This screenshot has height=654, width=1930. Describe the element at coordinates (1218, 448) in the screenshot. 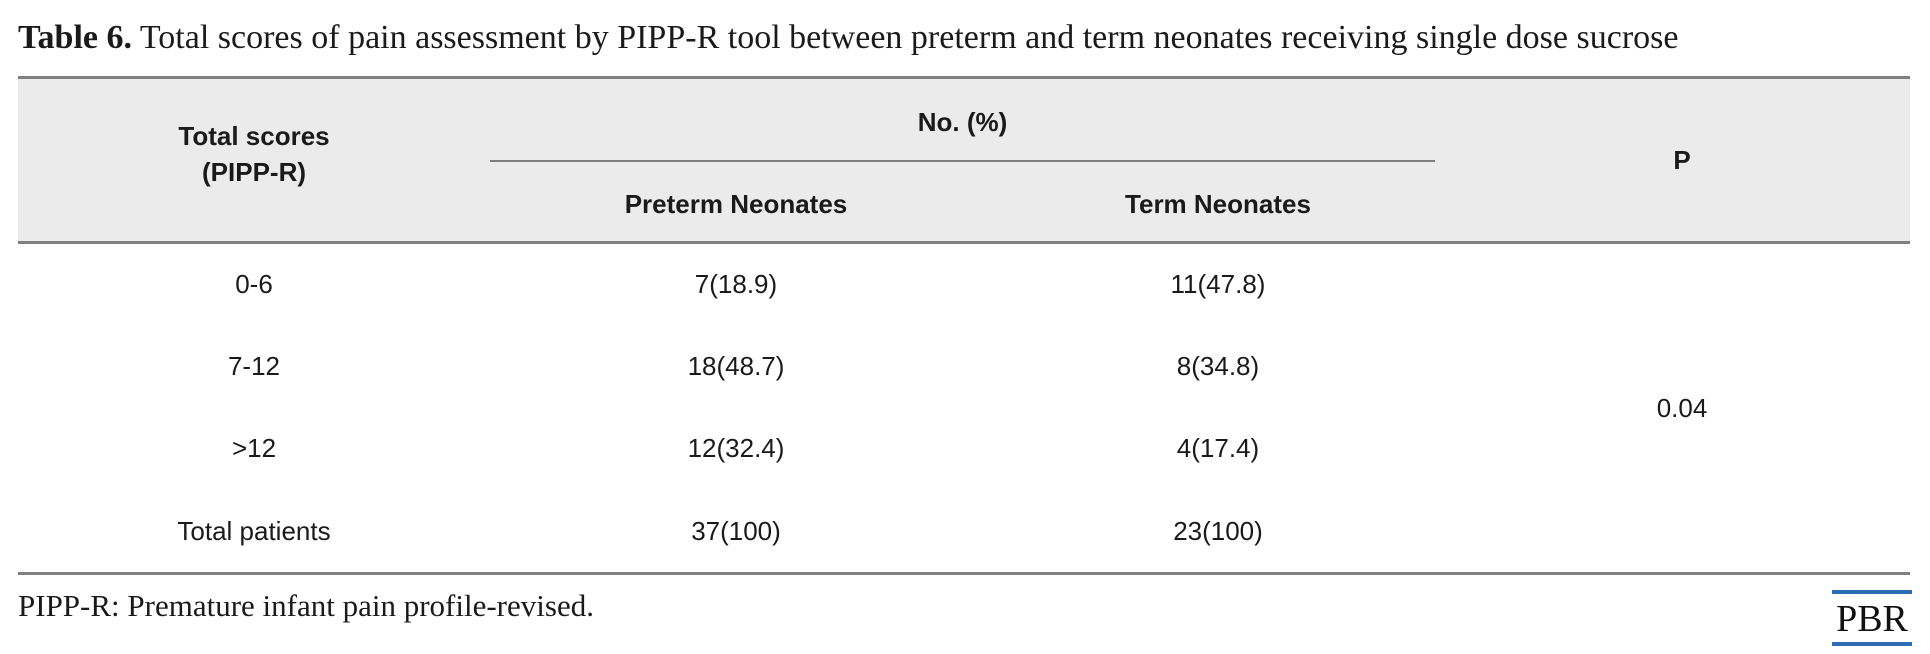

I see `row-2-term: 4(17.4)` at that location.